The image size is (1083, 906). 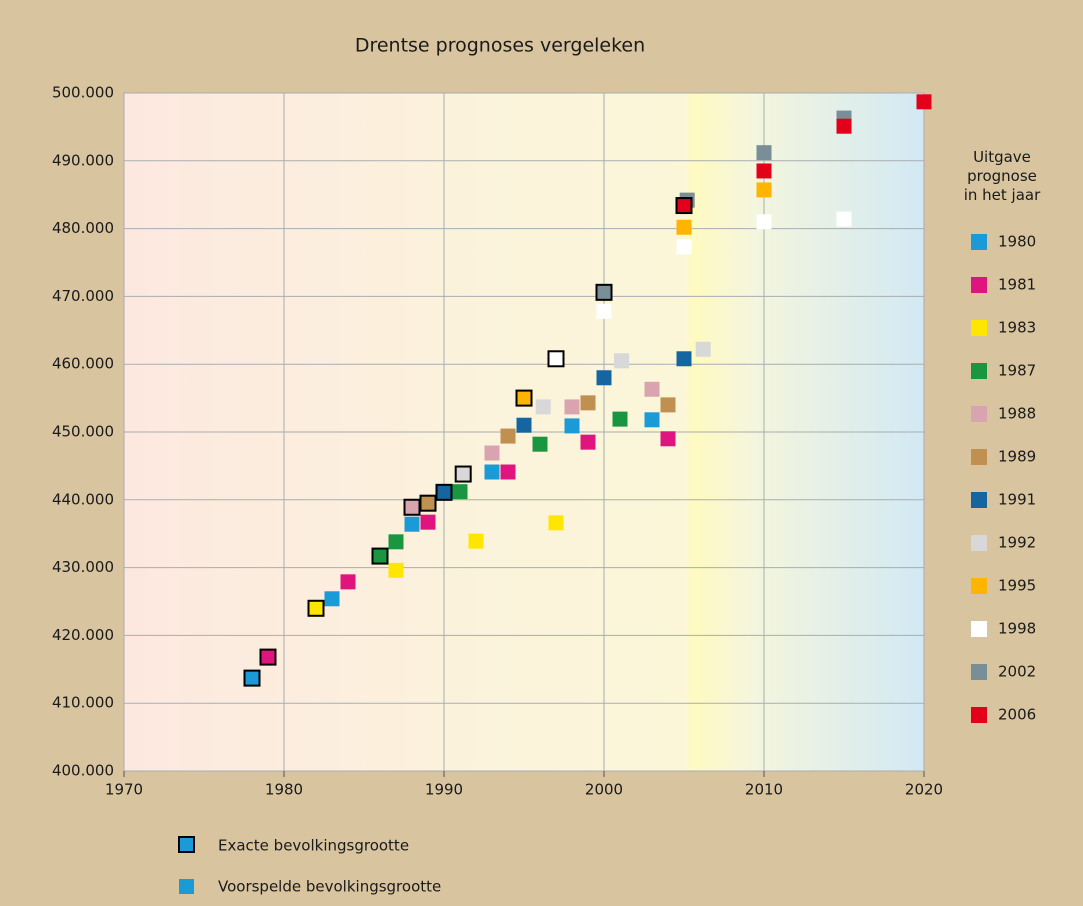 I want to click on chart-title: Drentse prognoses vergeleken, so click(x=500, y=46).